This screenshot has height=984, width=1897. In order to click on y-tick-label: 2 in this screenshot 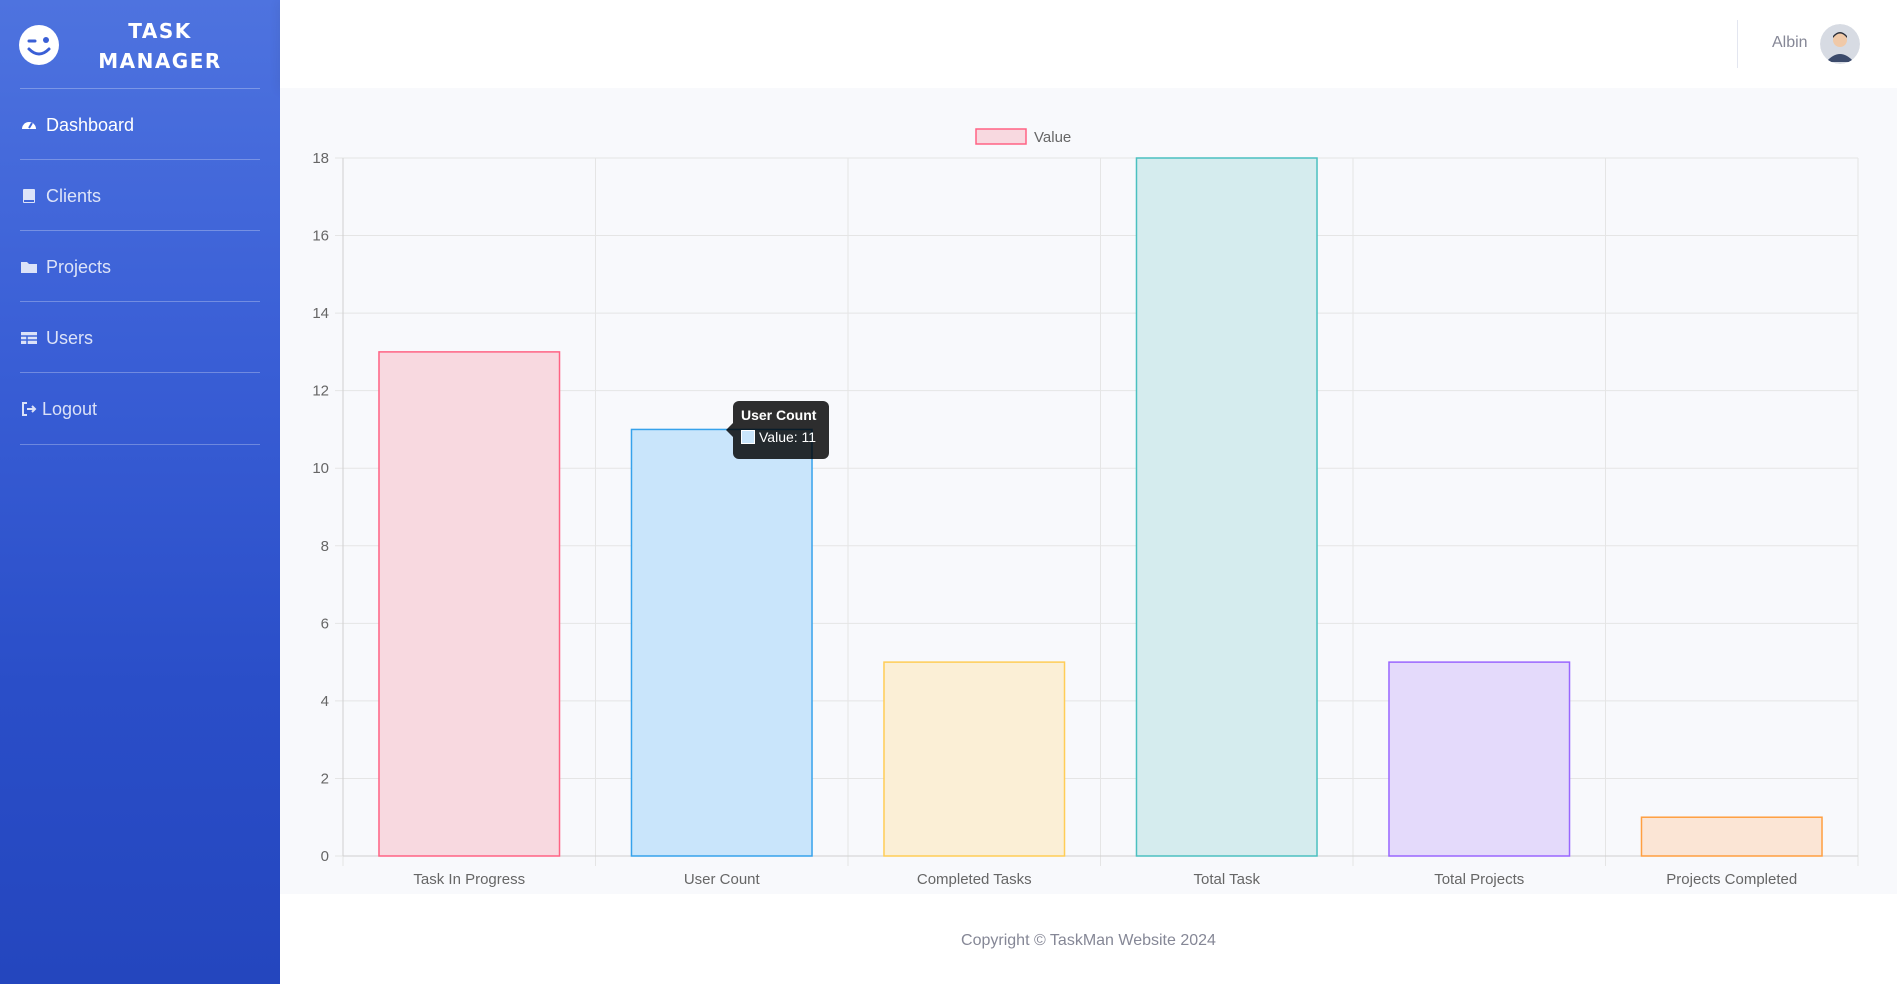, I will do `click(325, 778)`.